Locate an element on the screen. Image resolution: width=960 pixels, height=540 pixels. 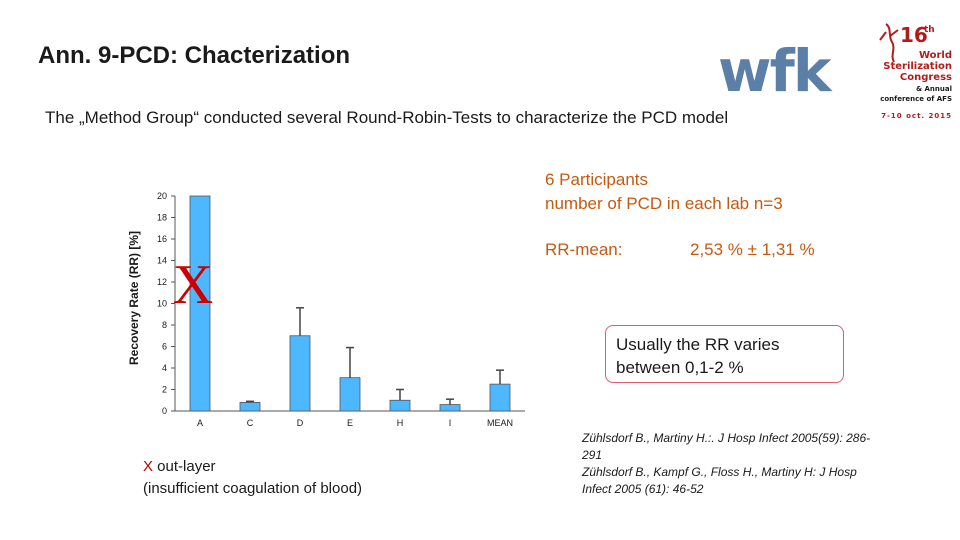
x-tick-label: A is located at coordinates (200, 423).